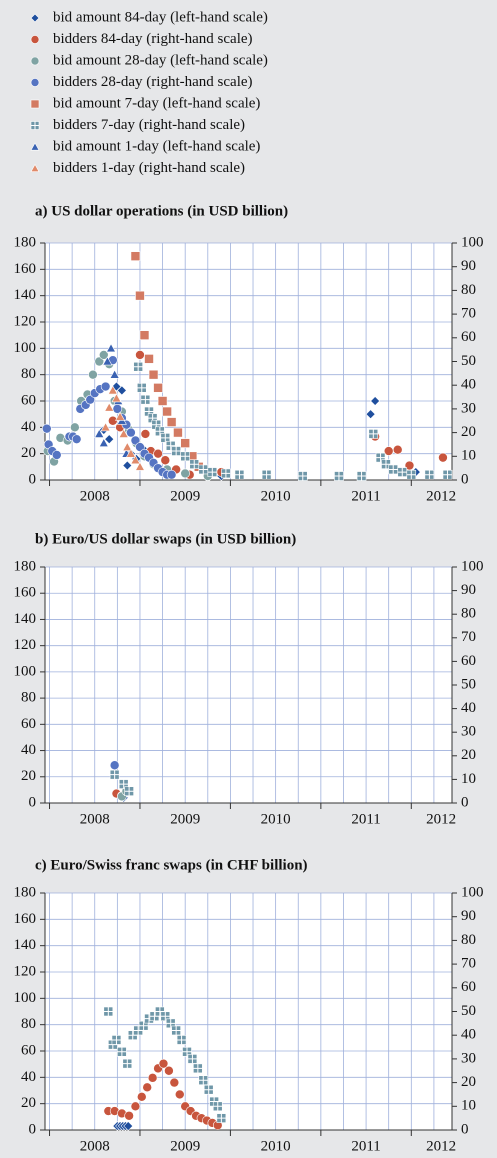 The width and height of the screenshot is (497, 1158). Describe the element at coordinates (468, 637) in the screenshot. I see `y2-tick-label: 70` at that location.